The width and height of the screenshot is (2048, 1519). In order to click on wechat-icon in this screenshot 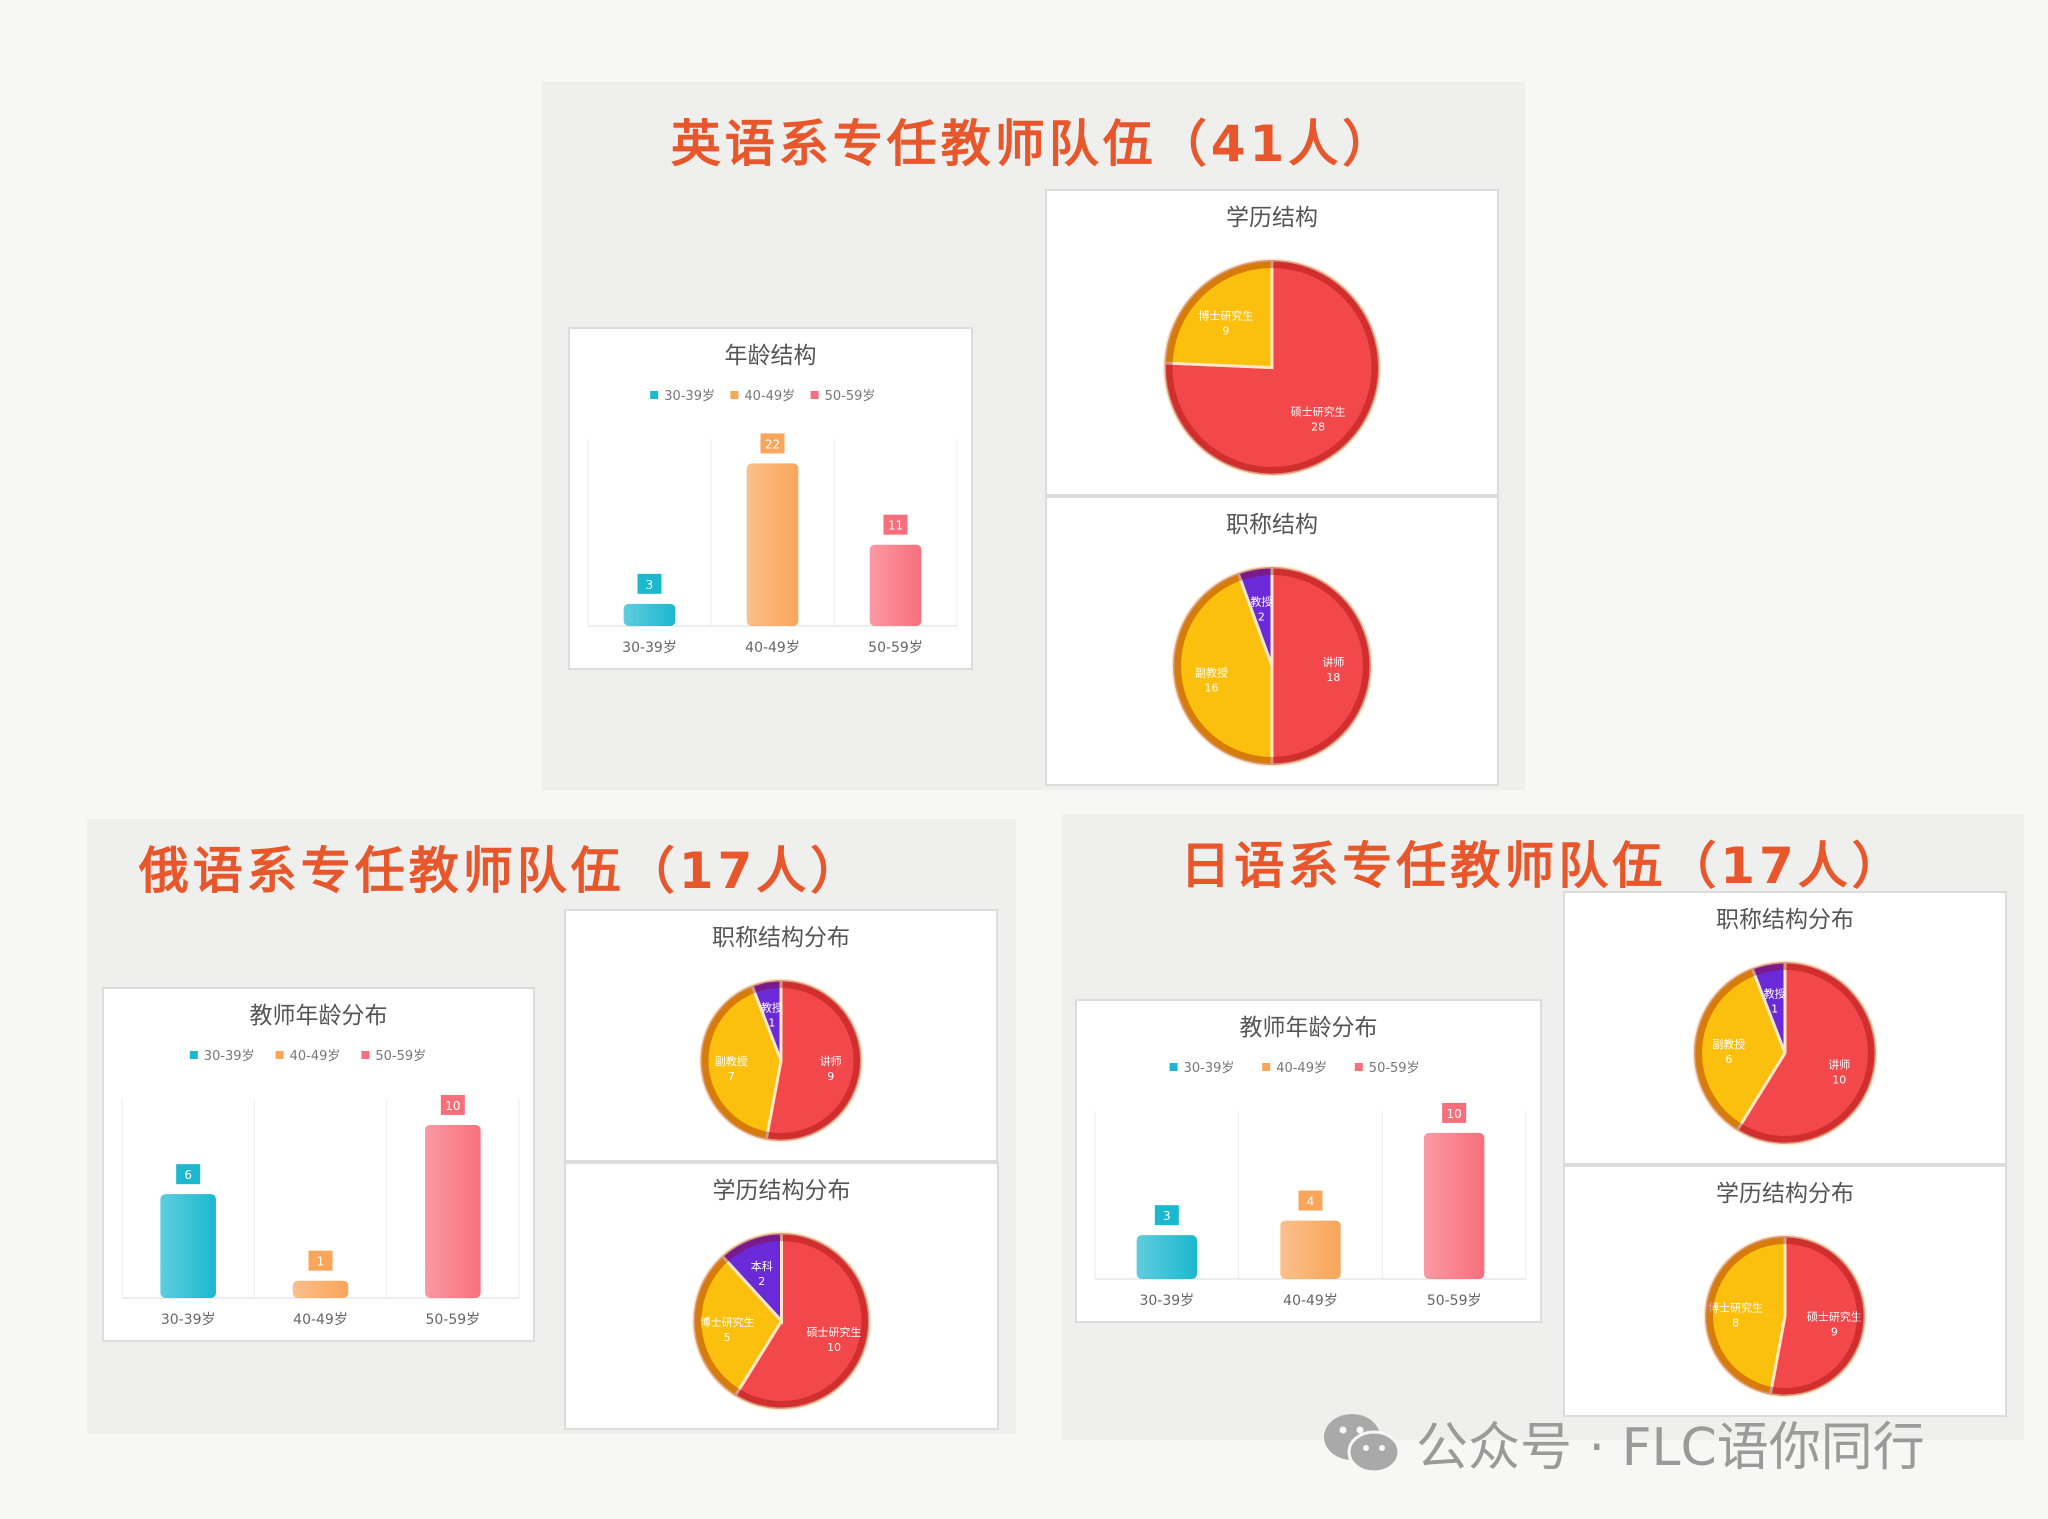, I will do `click(1362, 1443)`.